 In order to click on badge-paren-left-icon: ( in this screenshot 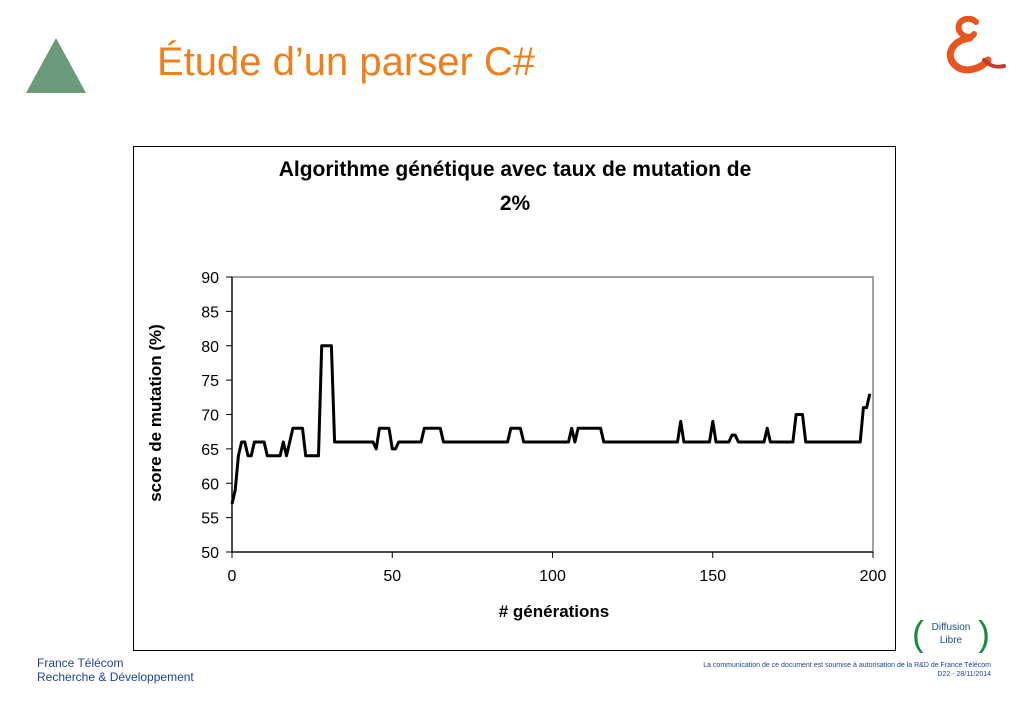, I will do `click(918, 634)`.